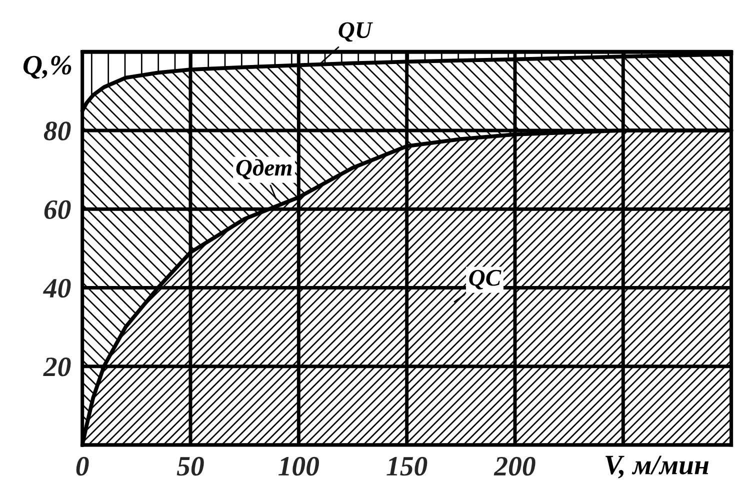 This screenshot has height=489, width=735. Describe the element at coordinates (56, 288) in the screenshot. I see `y-tick-label: 40` at that location.